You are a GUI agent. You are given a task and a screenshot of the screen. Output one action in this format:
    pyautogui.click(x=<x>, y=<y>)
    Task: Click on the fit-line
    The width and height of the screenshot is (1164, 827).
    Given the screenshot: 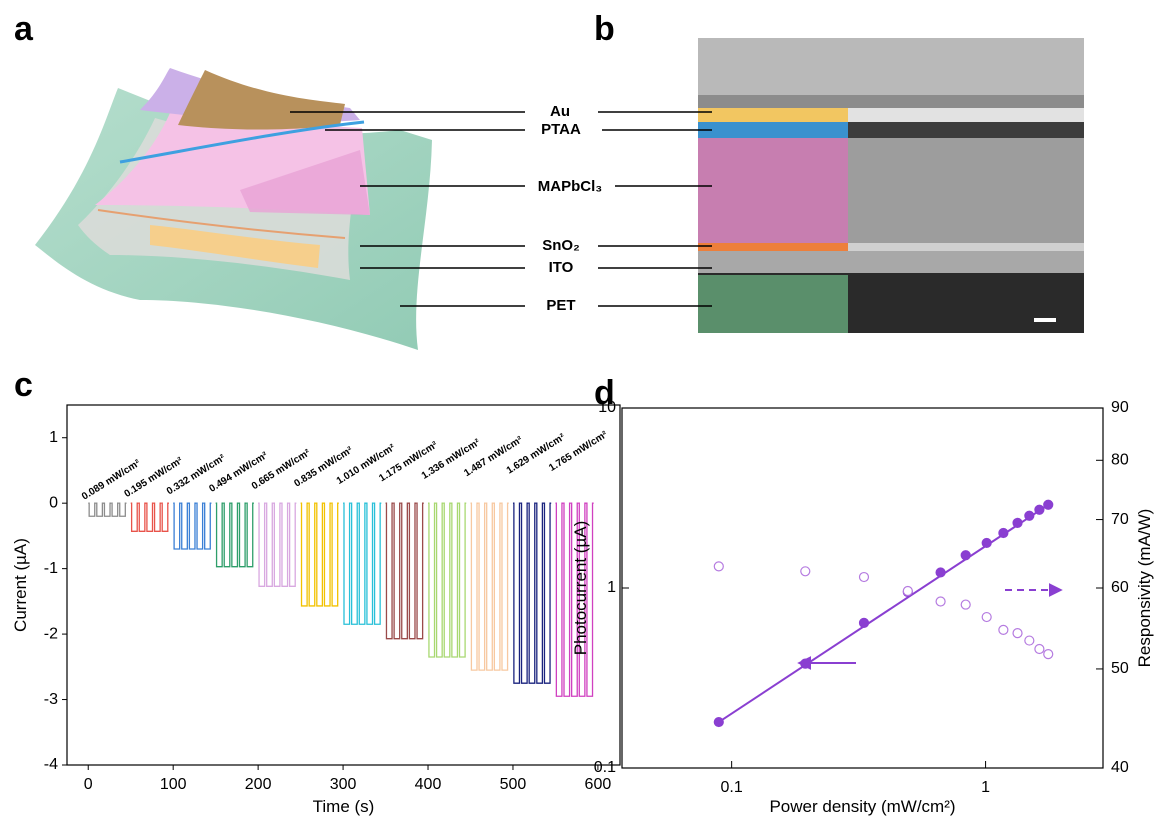 What is the action you would take?
    pyautogui.click(x=883, y=613)
    